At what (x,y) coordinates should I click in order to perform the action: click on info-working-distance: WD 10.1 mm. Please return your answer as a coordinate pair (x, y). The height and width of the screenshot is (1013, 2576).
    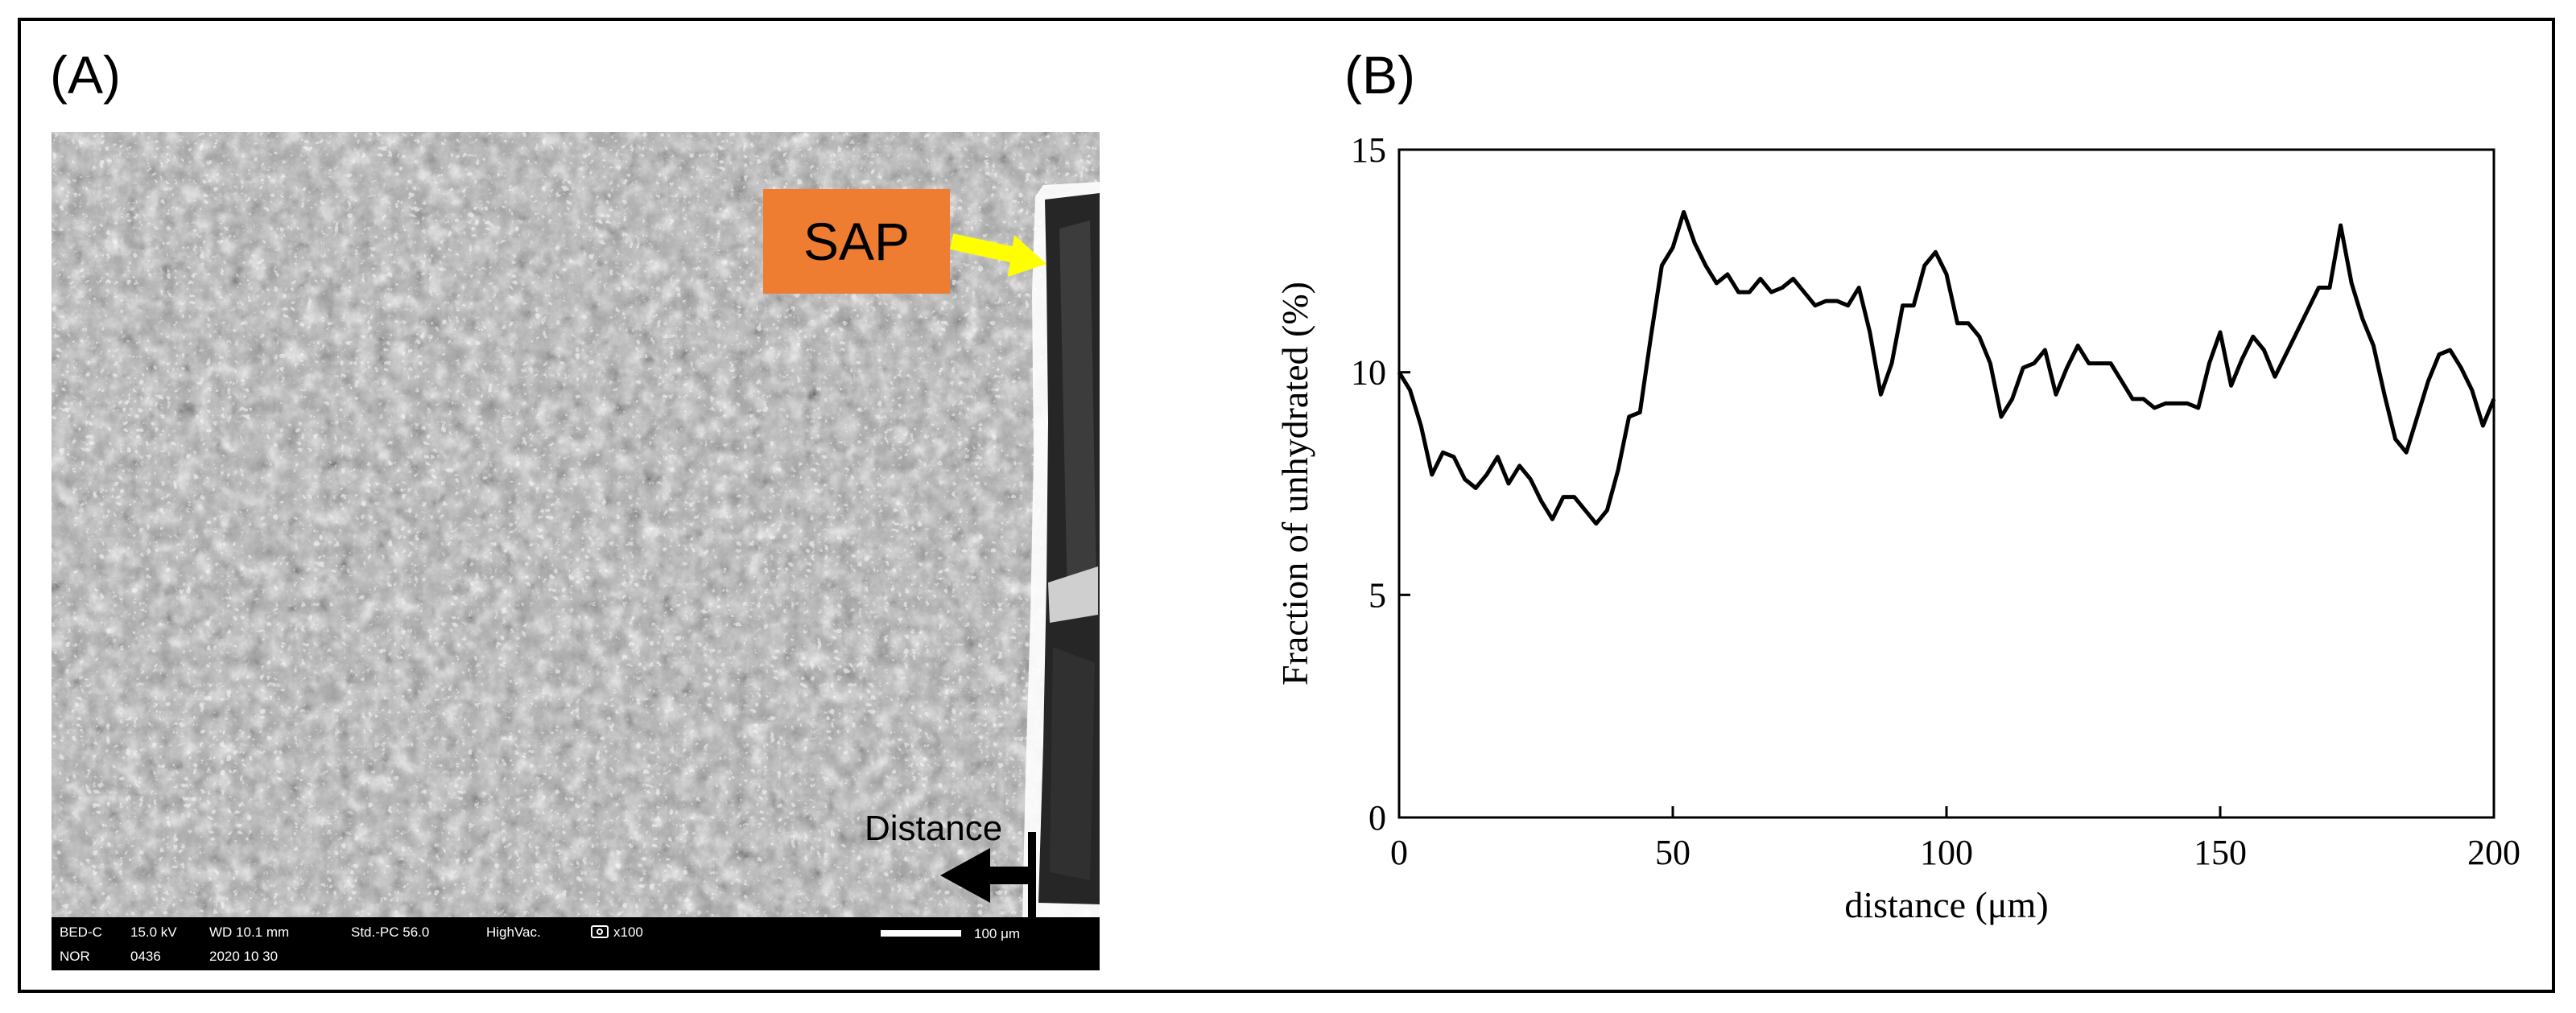
    Looking at the image, I should click on (249, 932).